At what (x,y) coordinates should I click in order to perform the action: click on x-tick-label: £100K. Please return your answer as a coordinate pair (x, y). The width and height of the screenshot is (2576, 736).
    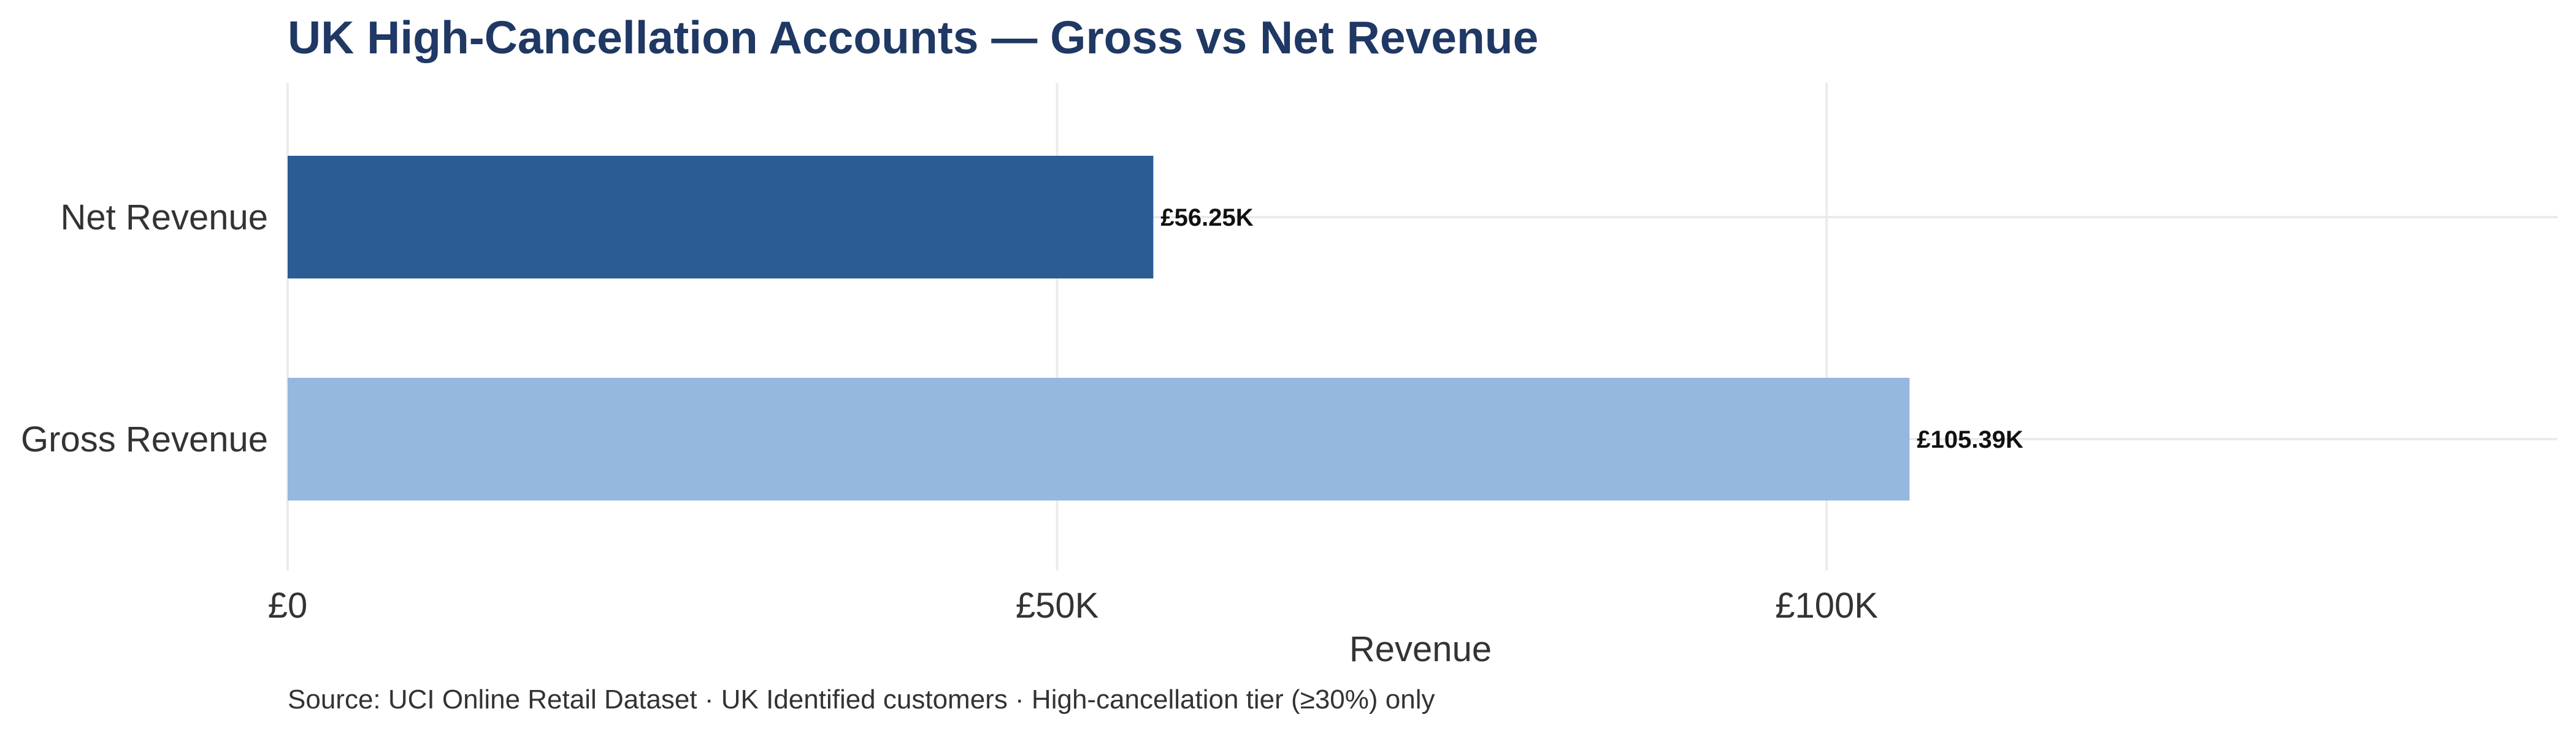
    Looking at the image, I should click on (1826, 606).